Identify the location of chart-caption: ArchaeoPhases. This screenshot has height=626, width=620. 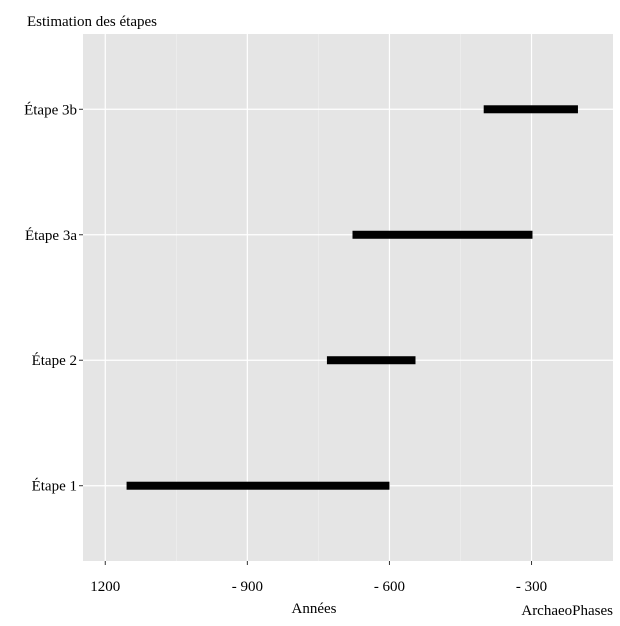
(567, 611).